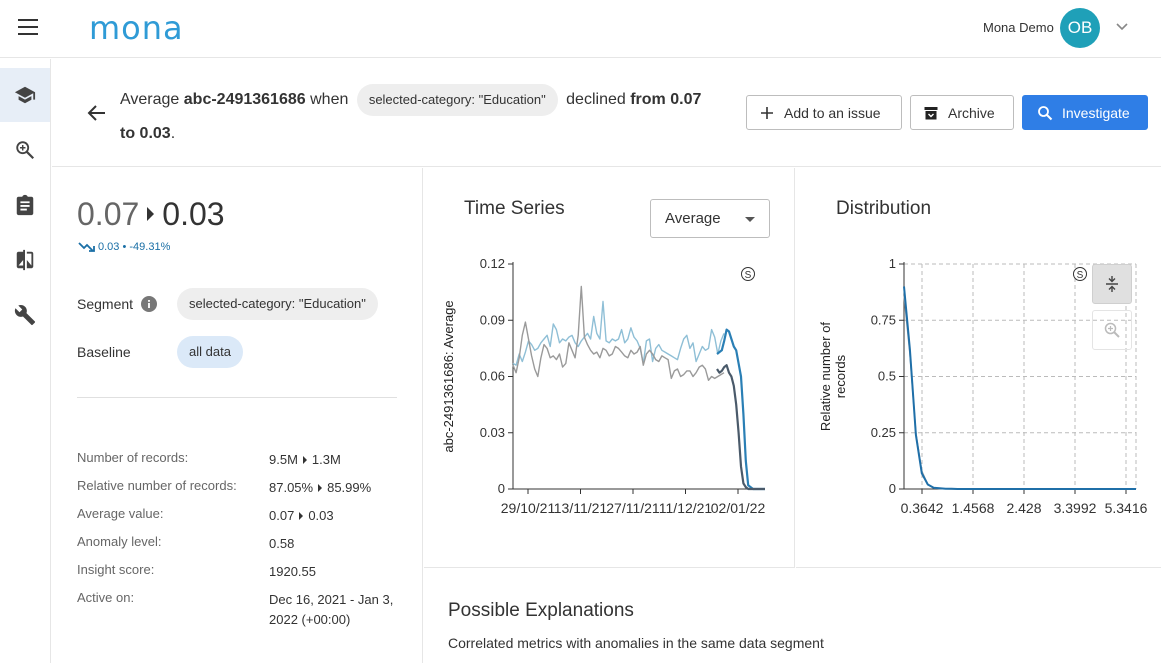  What do you see at coordinates (210, 352) in the screenshot?
I see `baseline-value-chip: all data` at bounding box center [210, 352].